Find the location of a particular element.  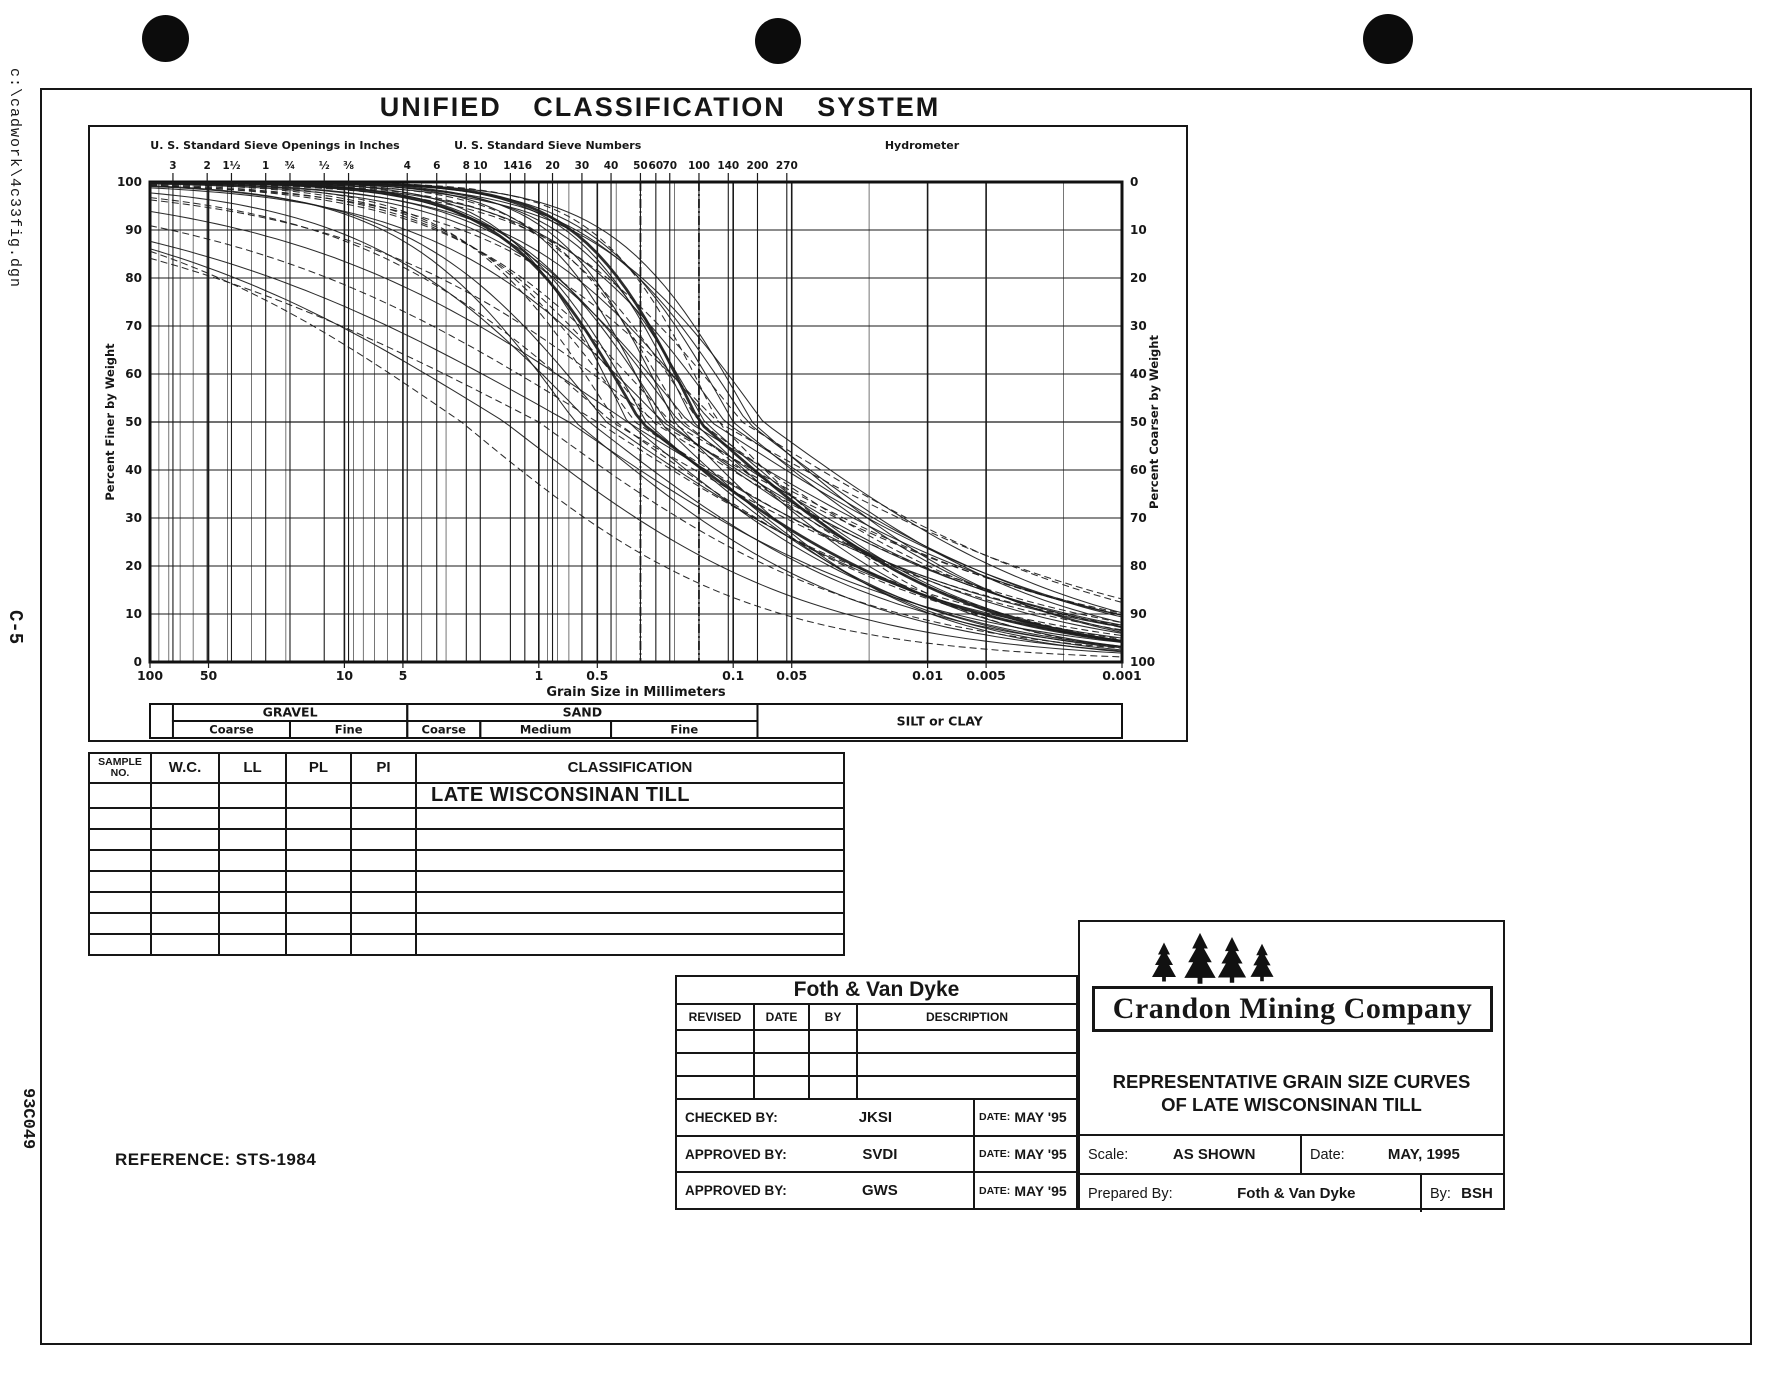

pine-trees-icon is located at coordinates (1213, 958).